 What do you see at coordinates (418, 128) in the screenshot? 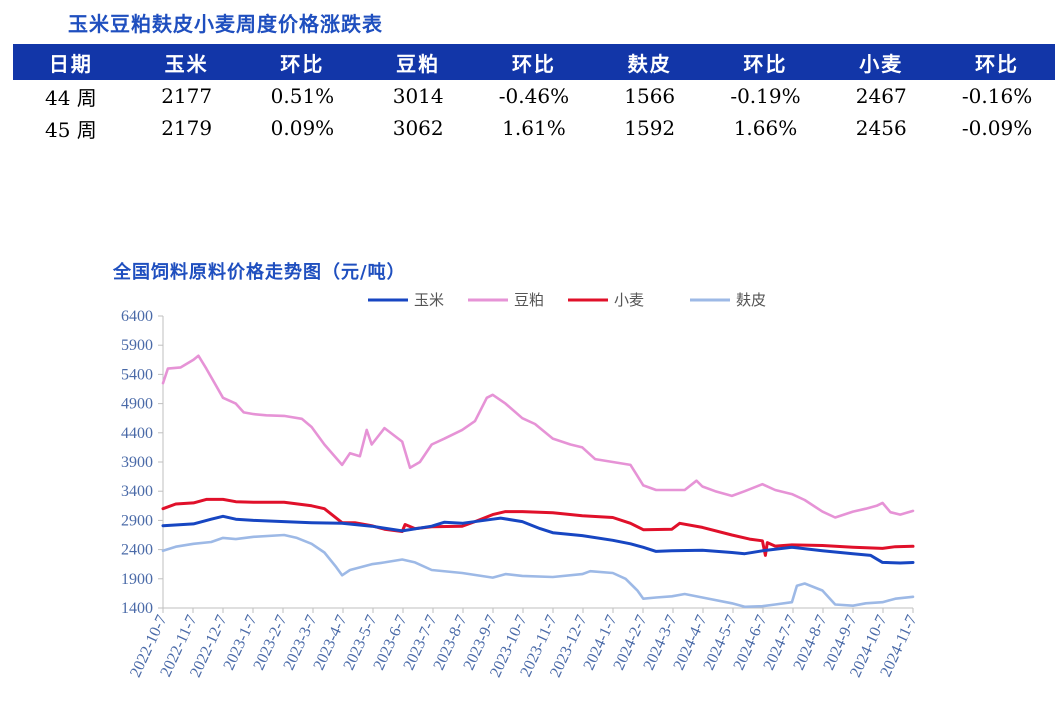
I see `cell-soymeal: 3062` at bounding box center [418, 128].